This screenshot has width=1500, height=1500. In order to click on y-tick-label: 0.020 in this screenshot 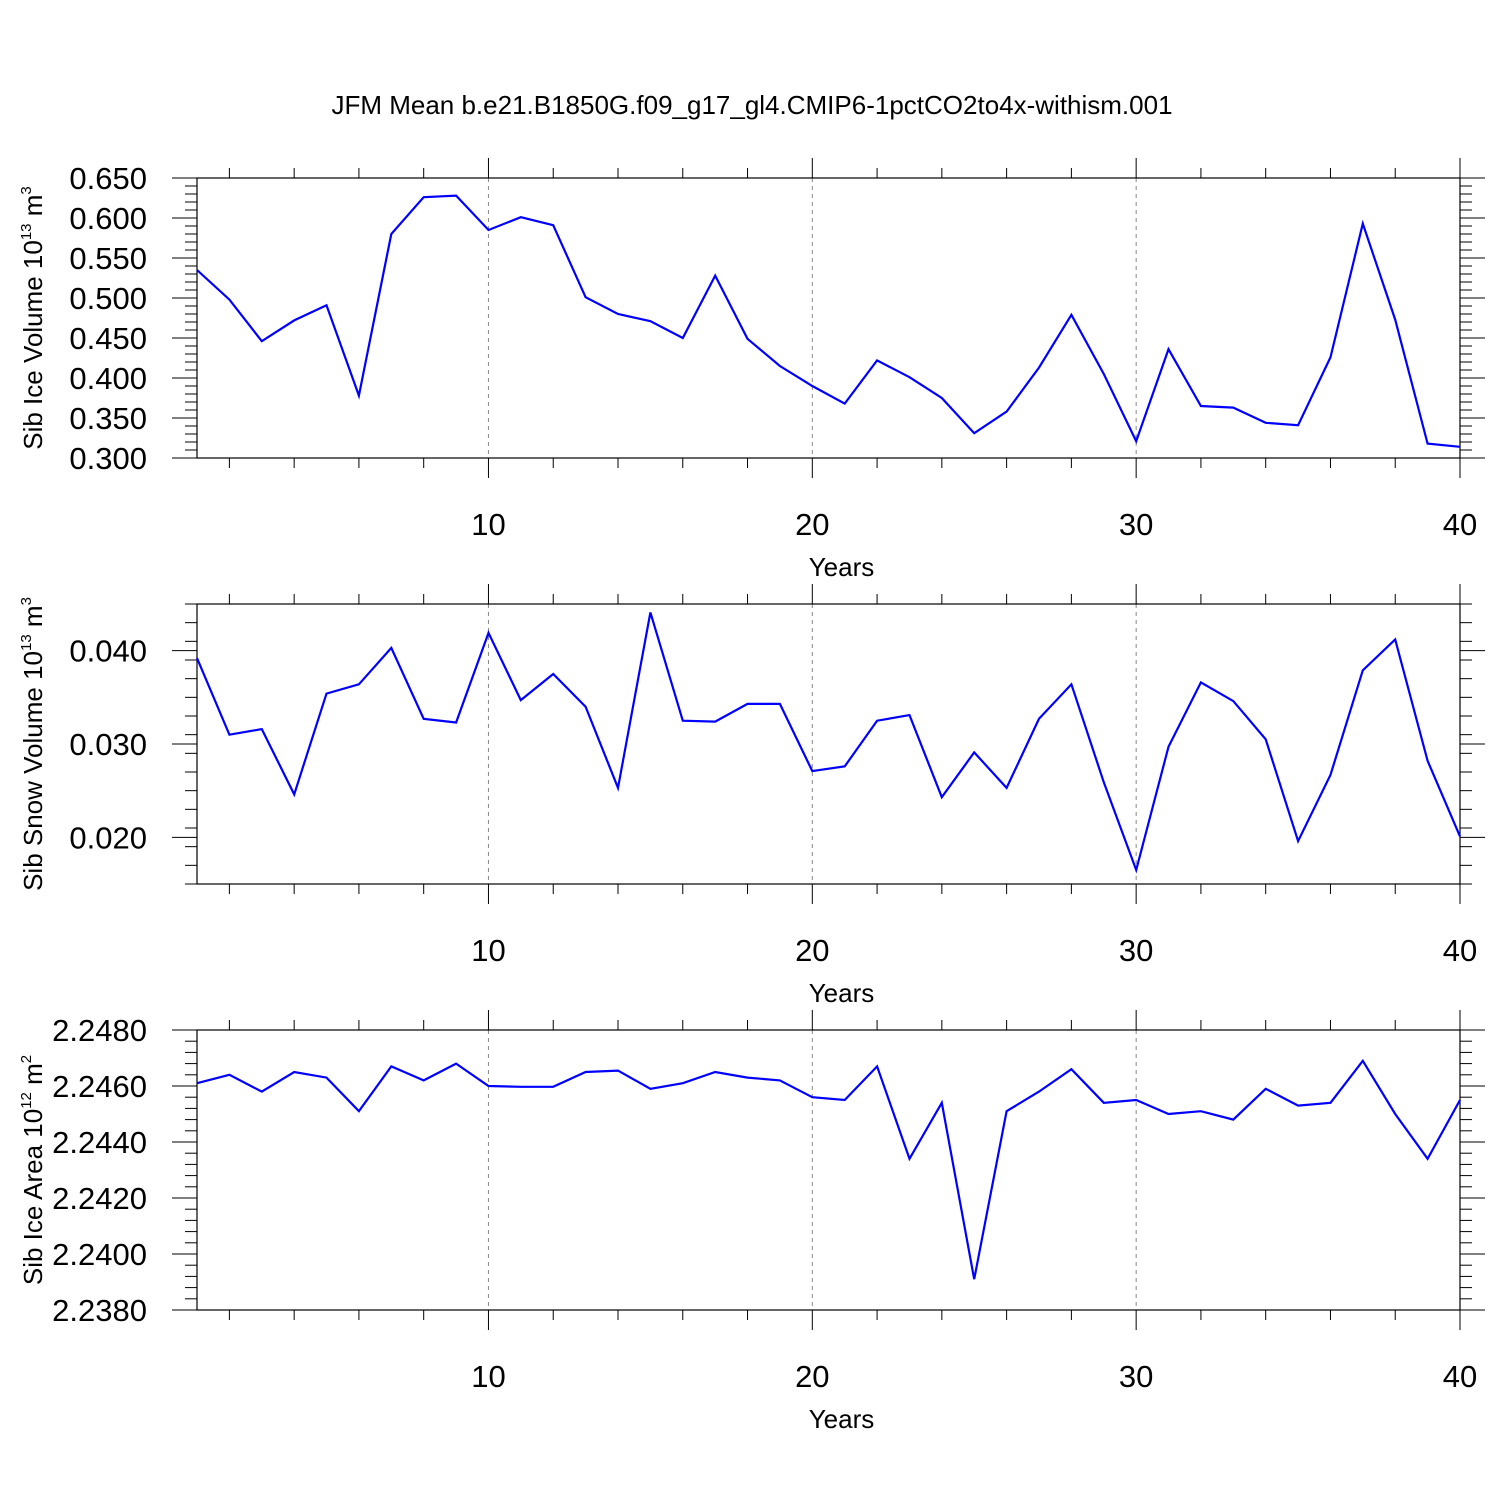, I will do `click(108, 837)`.